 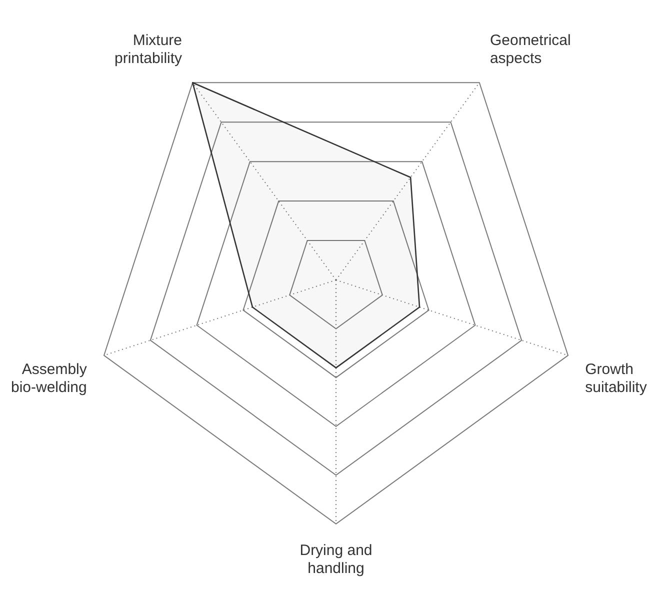 What do you see at coordinates (336, 560) in the screenshot?
I see `spoke-label: Drying and handling` at bounding box center [336, 560].